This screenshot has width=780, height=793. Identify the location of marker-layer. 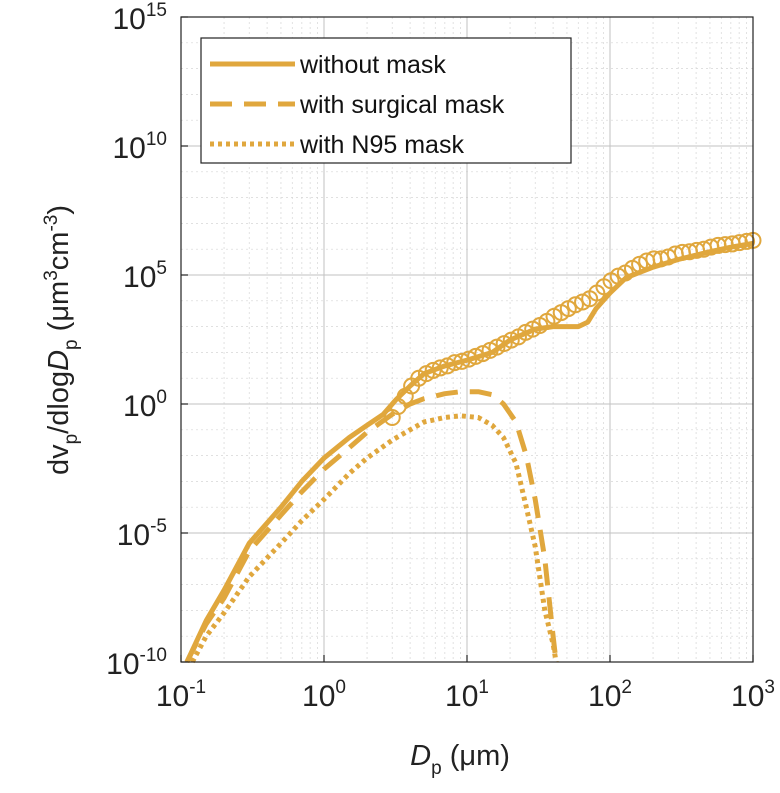
(572, 328).